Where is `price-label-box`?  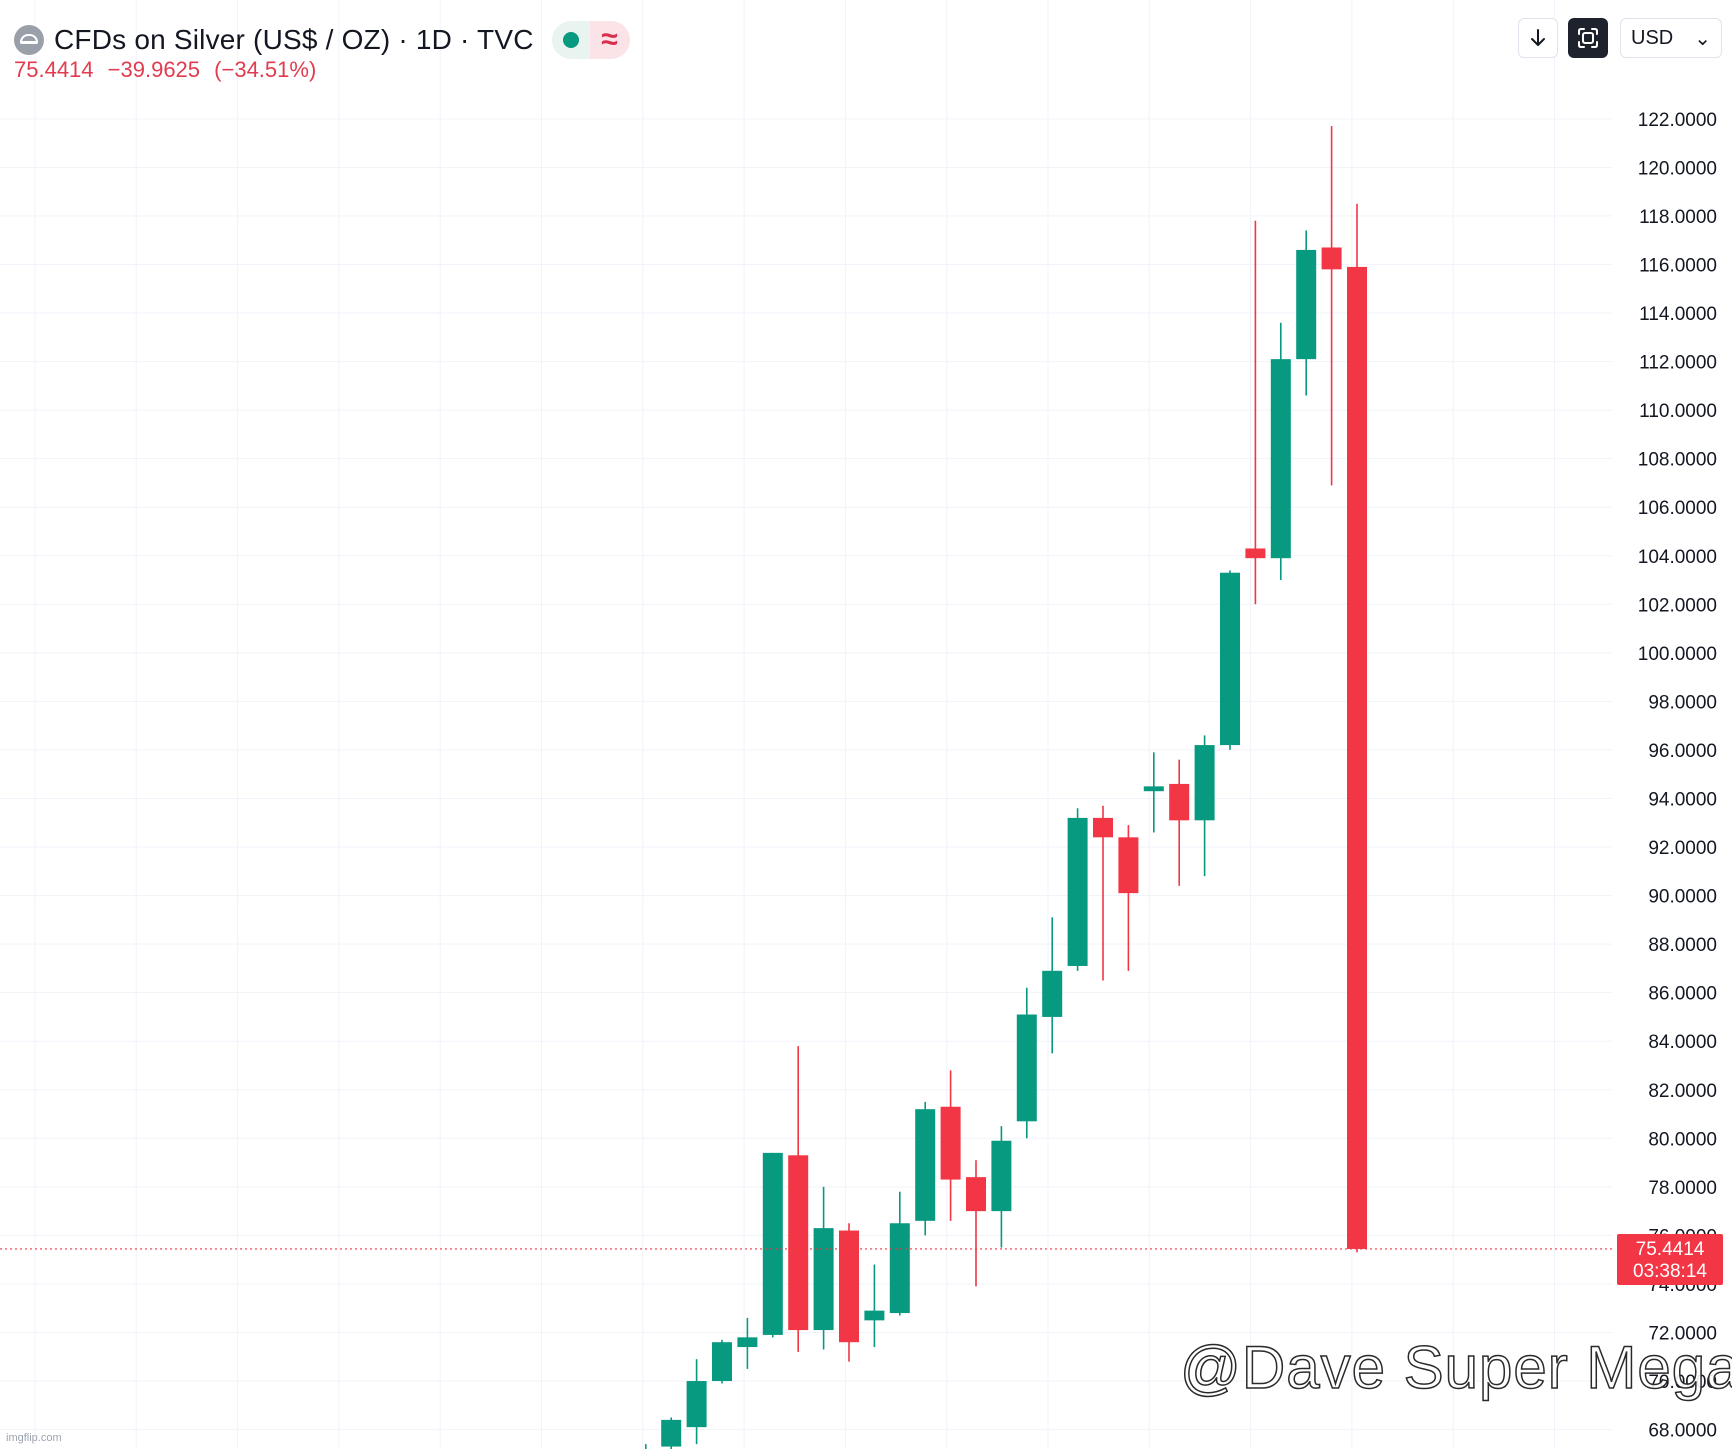 price-label-box is located at coordinates (1670, 1259).